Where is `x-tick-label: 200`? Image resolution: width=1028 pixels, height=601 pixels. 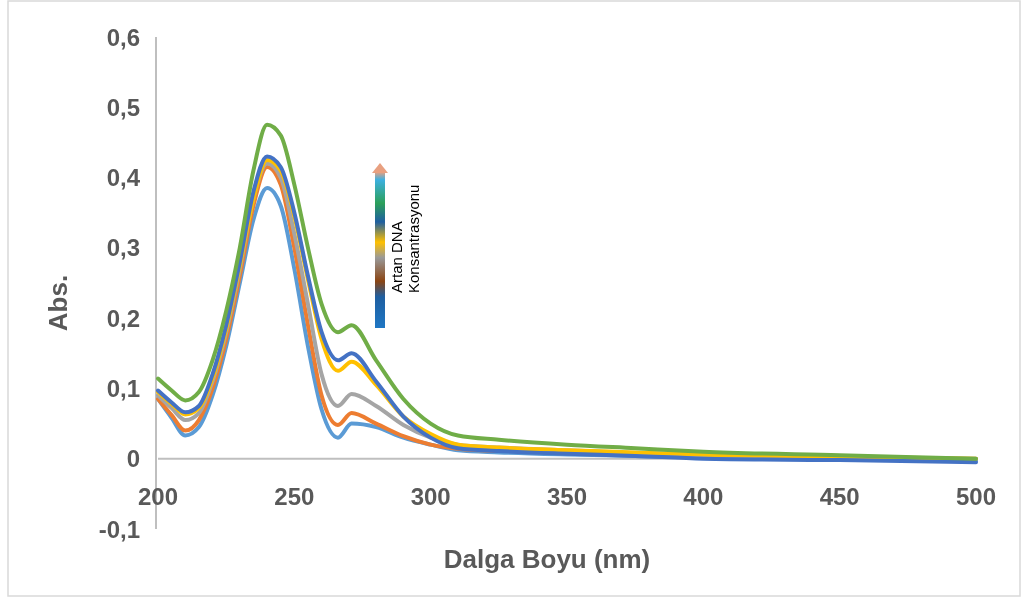
x-tick-label: 200 is located at coordinates (158, 497).